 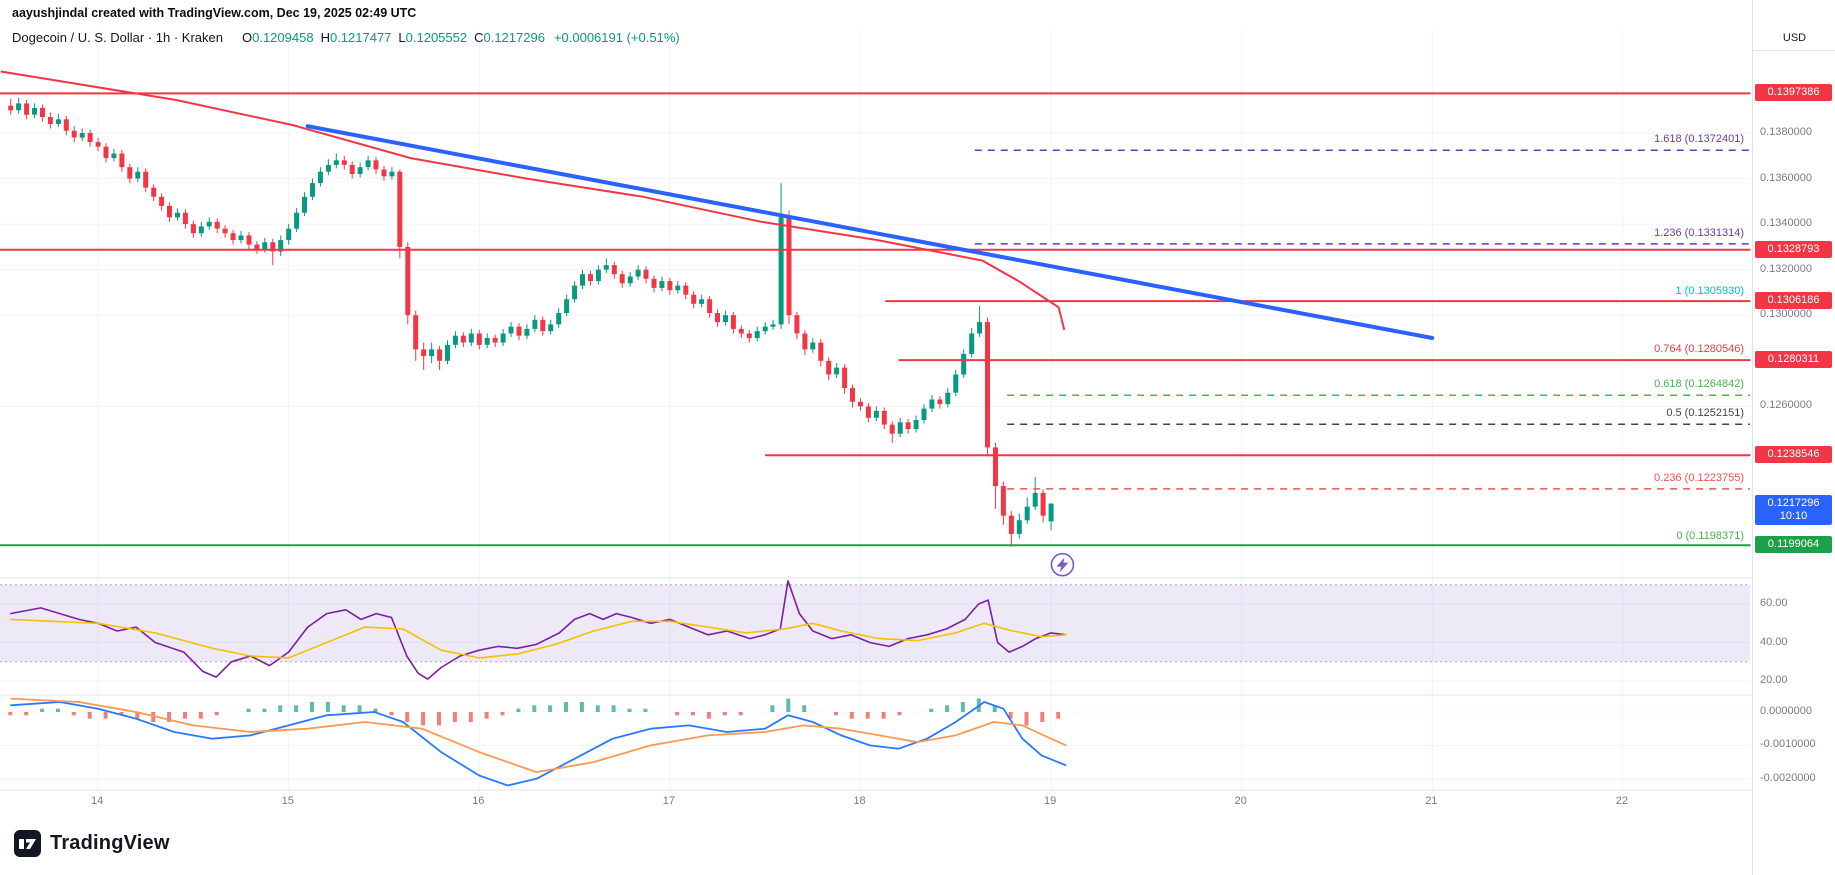 I want to click on tradingview-logo-icon, so click(x=27, y=843).